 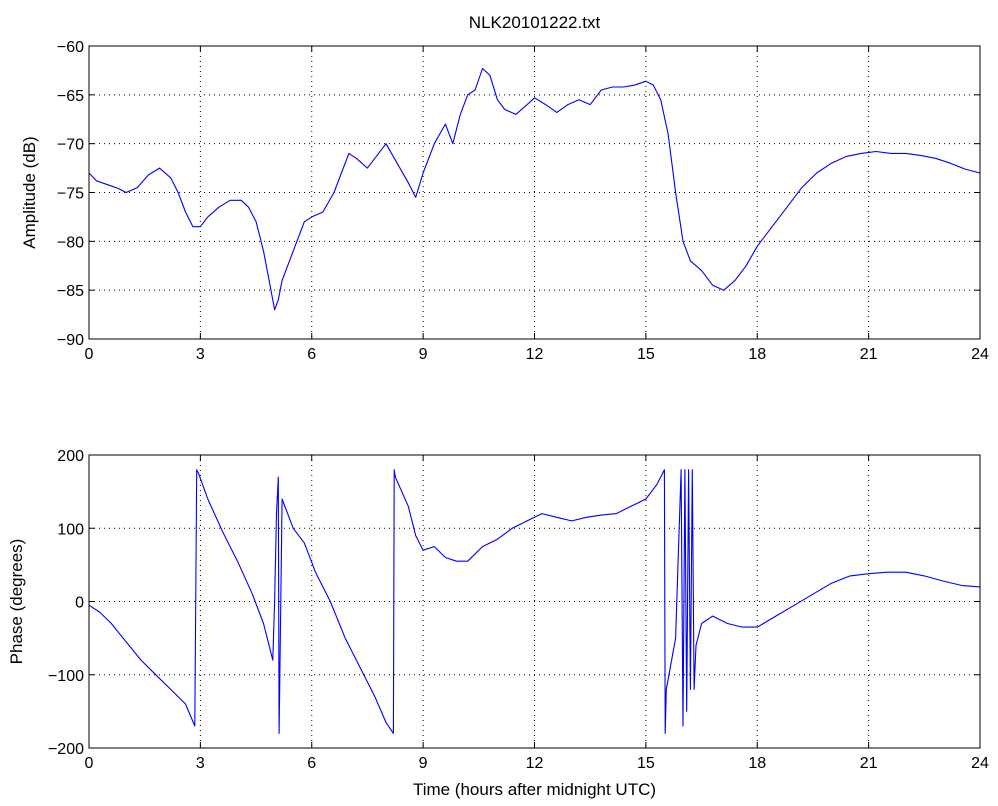 I want to click on phase-xtick-label: 18, so click(x=757, y=763).